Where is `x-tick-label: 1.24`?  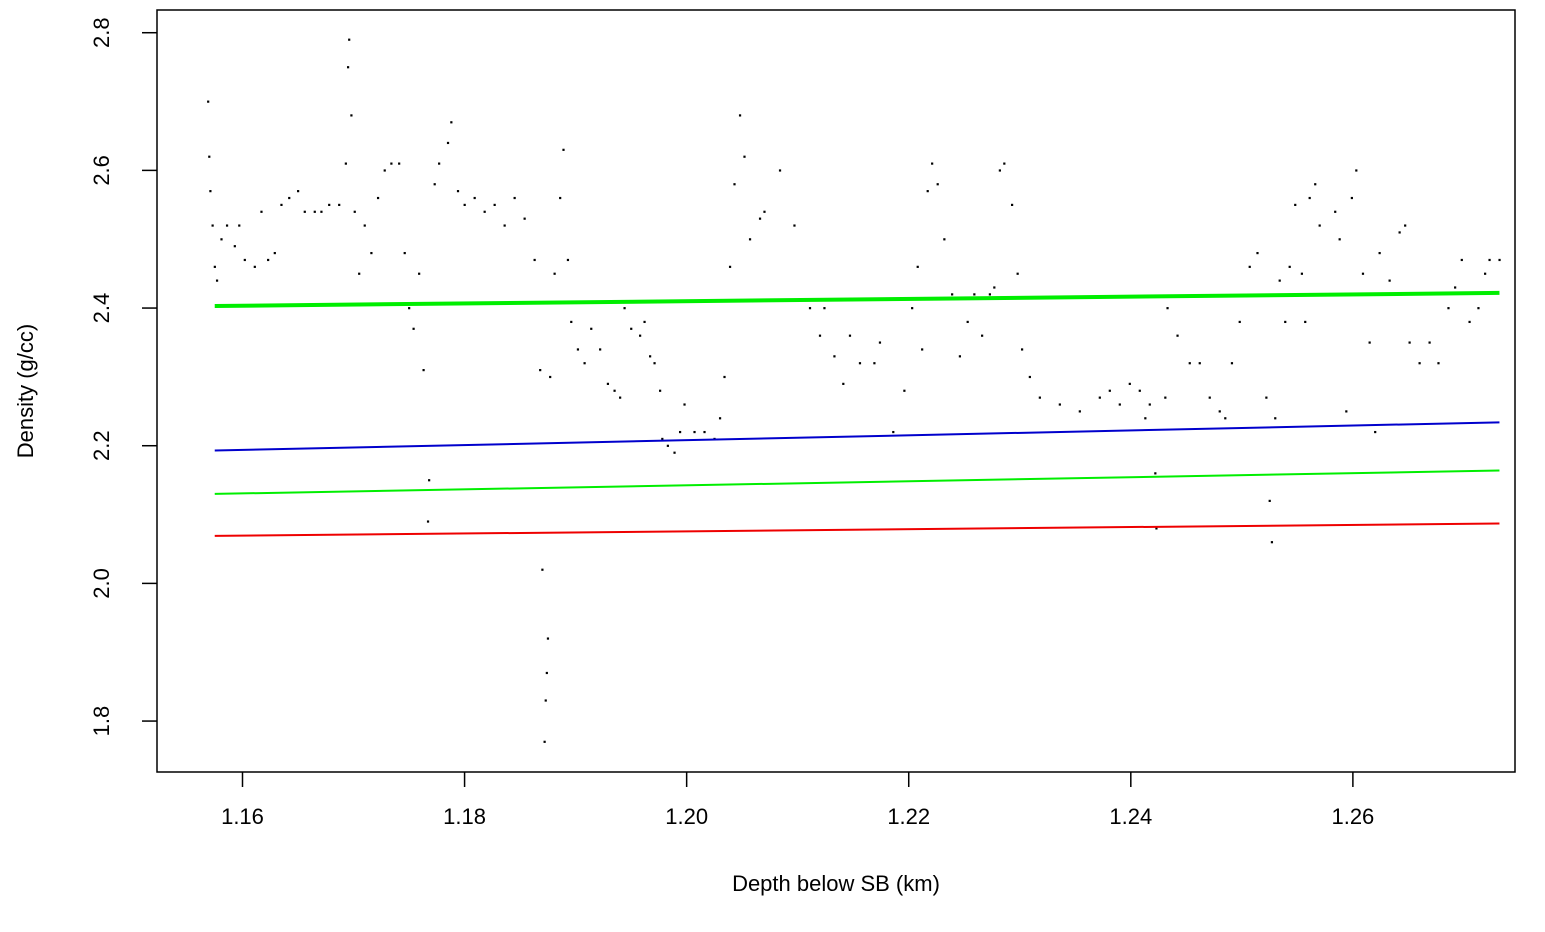
x-tick-label: 1.24 is located at coordinates (1130, 816).